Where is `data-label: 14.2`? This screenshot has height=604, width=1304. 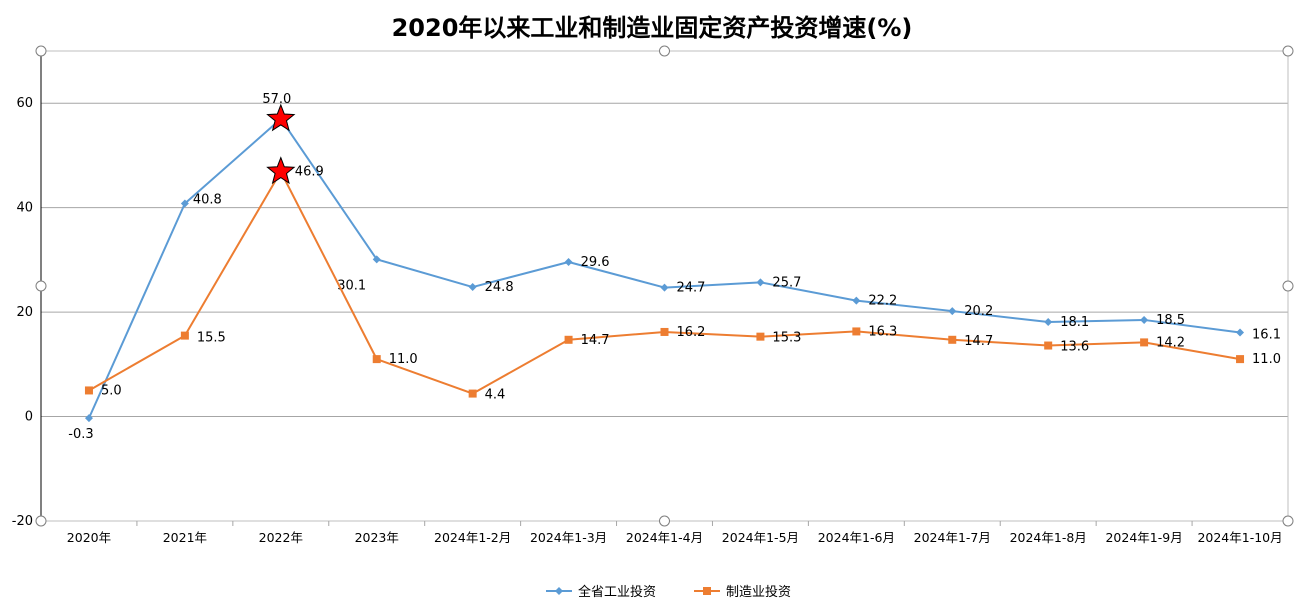 data-label: 14.2 is located at coordinates (1170, 342).